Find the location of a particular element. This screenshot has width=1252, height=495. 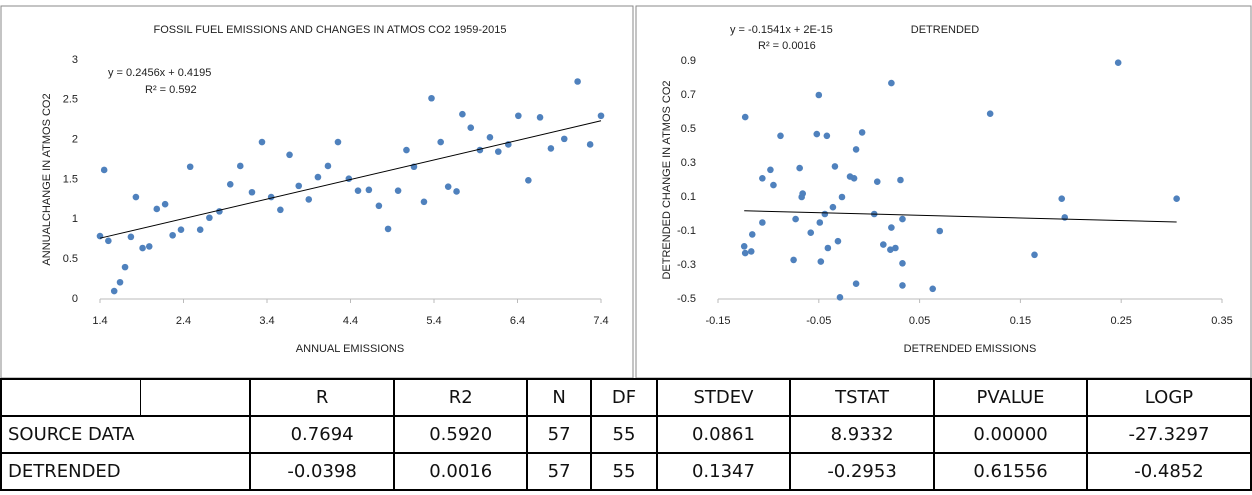

x-tick-label: 3.4 is located at coordinates (266, 321).